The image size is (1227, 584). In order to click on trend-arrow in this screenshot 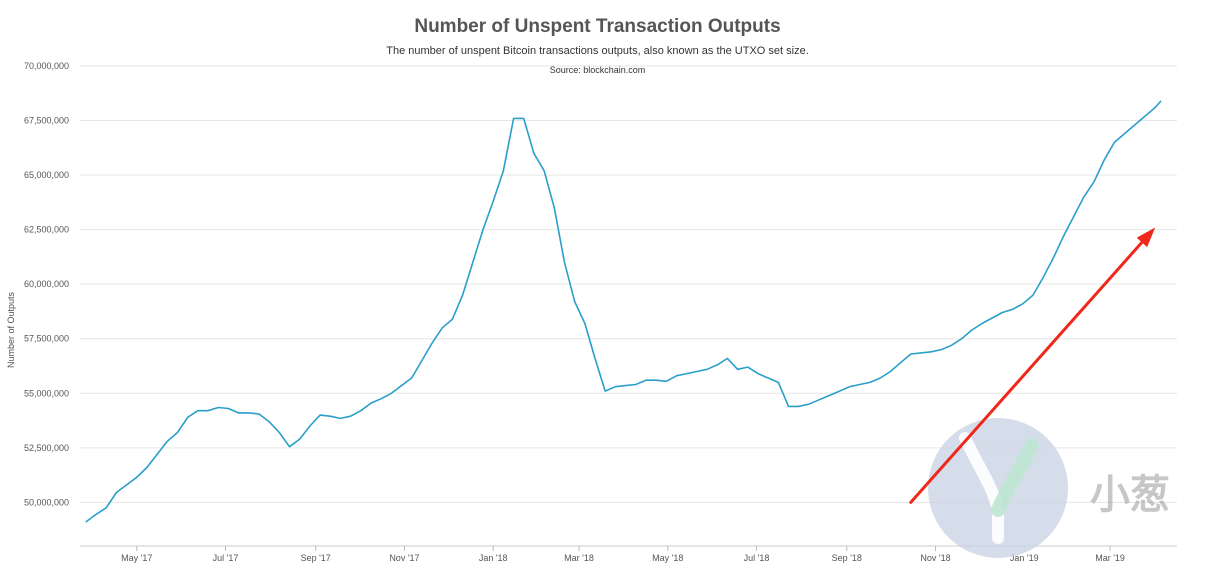, I will do `click(1032, 365)`.